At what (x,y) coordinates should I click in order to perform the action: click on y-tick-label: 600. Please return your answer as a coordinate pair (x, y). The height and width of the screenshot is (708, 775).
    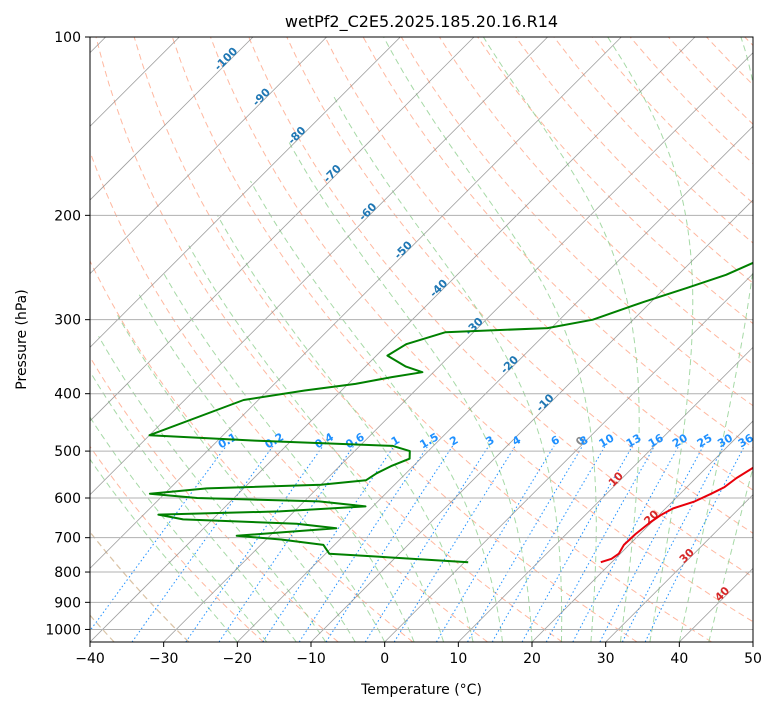
    Looking at the image, I should click on (67, 499).